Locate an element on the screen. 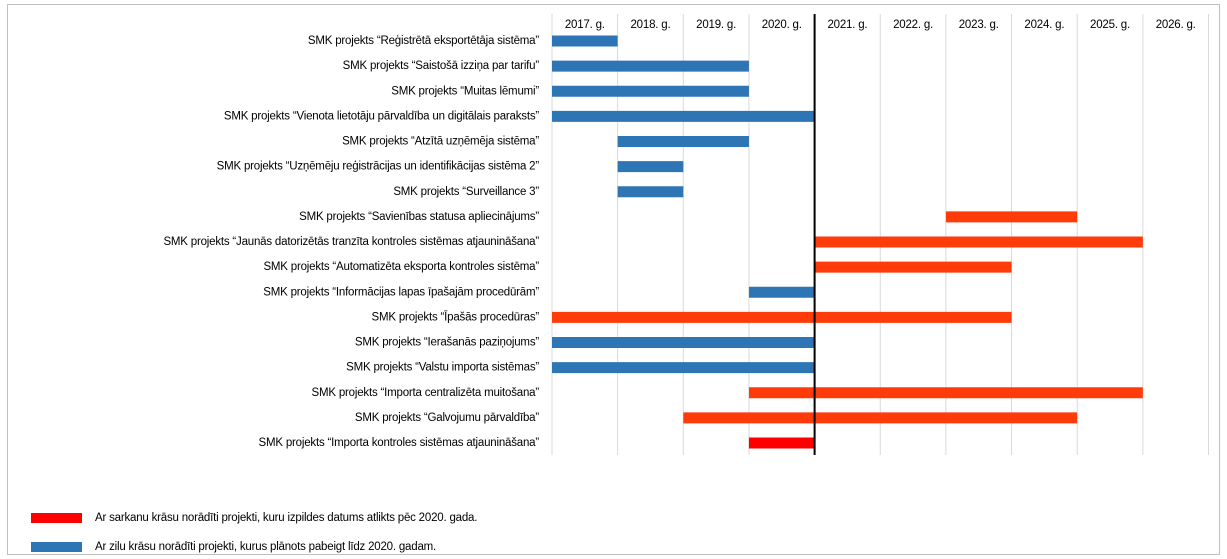  x-tick-label: 2024. g. is located at coordinates (1044, 25).